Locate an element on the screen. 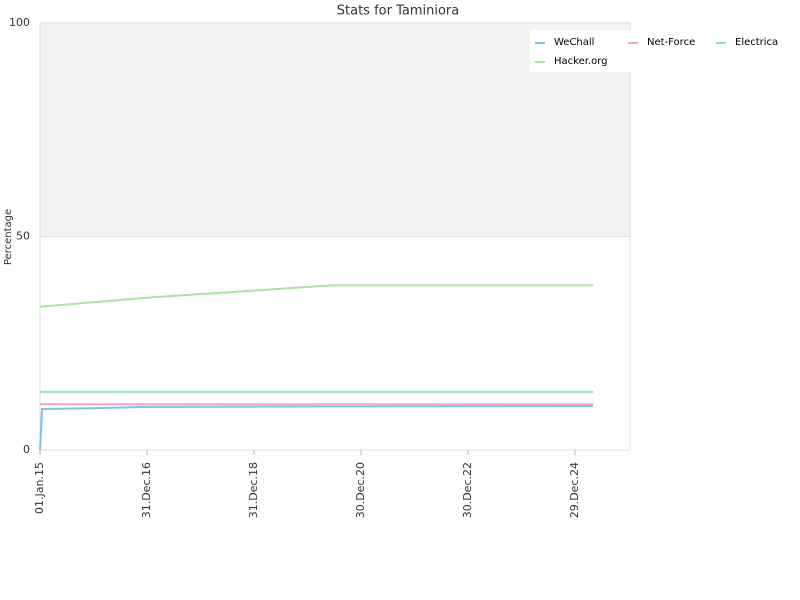 The width and height of the screenshot is (800, 600). x-tick-label: 31.Dec.18 is located at coordinates (253, 490).